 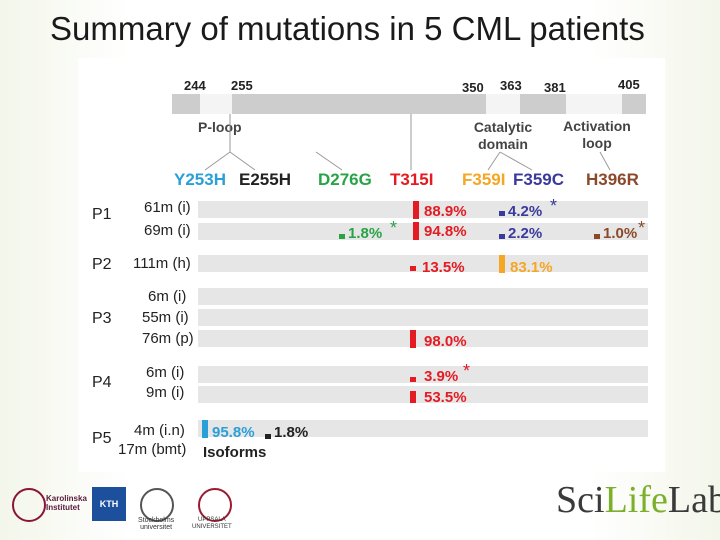 What do you see at coordinates (503, 135) in the screenshot?
I see `catalytic-domain-label: Catalytic domain` at bounding box center [503, 135].